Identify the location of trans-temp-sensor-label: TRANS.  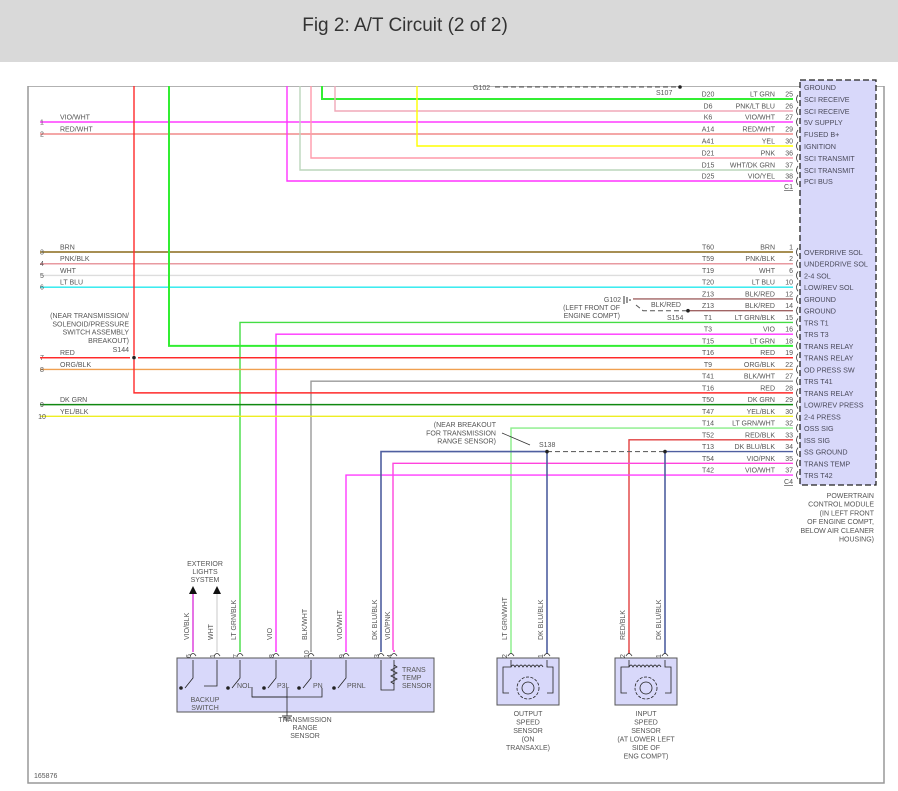
(414, 670).